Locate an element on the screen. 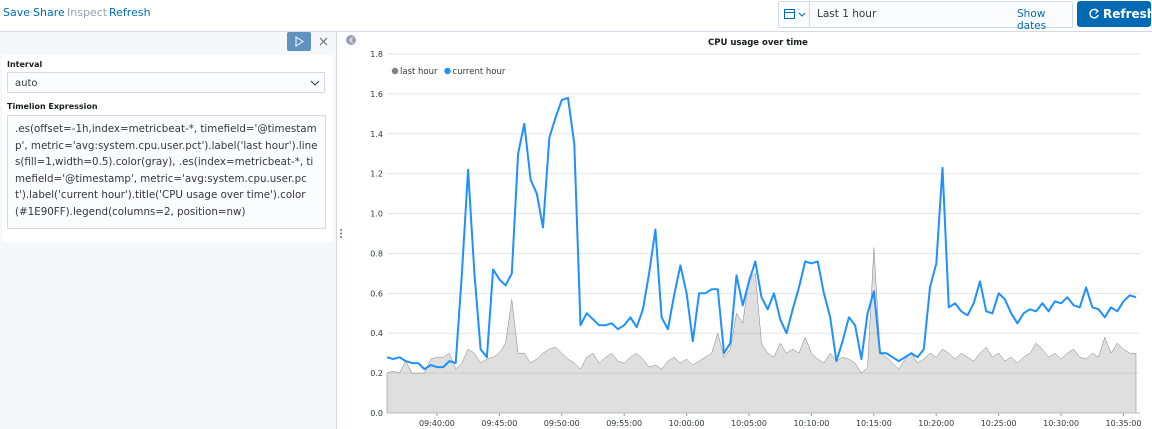 Image resolution: width=1152 pixels, height=429 pixels. x-tick-label: 10:25:00 is located at coordinates (999, 423).